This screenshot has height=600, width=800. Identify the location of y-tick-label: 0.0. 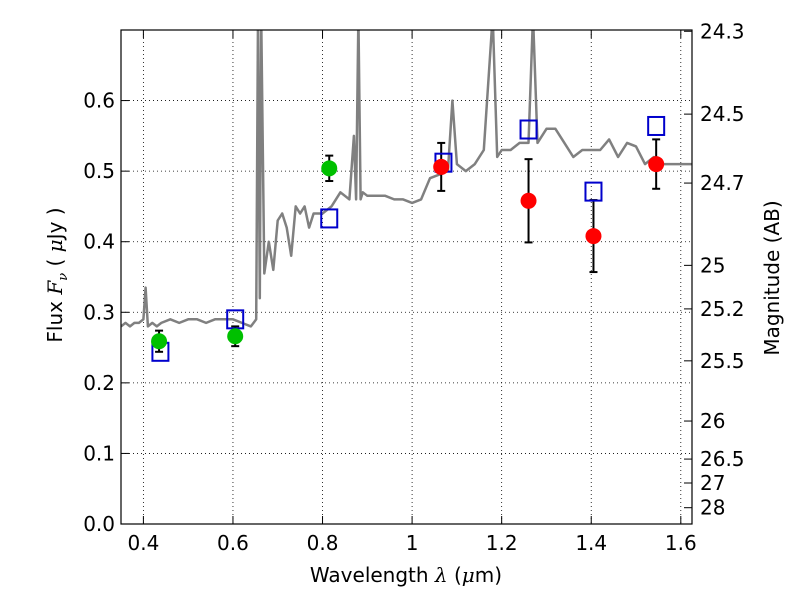
(99, 524).